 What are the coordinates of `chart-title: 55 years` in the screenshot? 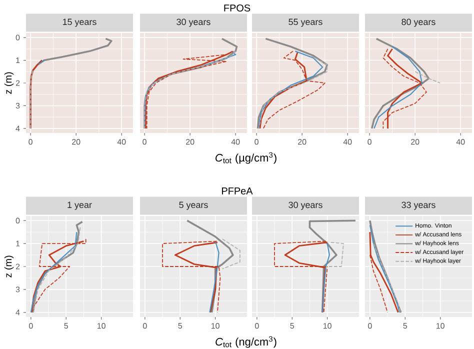 It's located at (305, 22).